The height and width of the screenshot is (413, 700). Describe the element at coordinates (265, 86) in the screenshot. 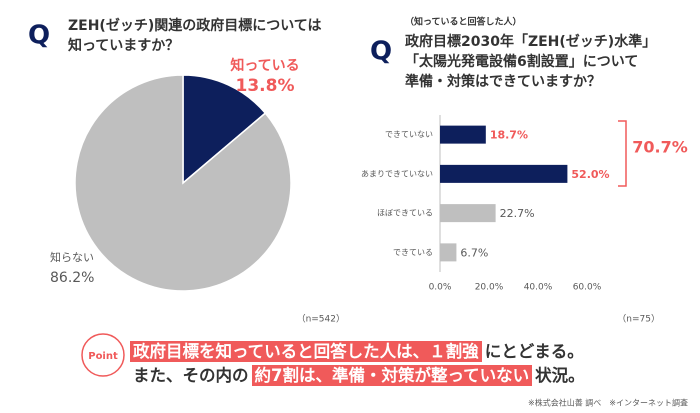

I see `slice-value: 13.8%` at that location.